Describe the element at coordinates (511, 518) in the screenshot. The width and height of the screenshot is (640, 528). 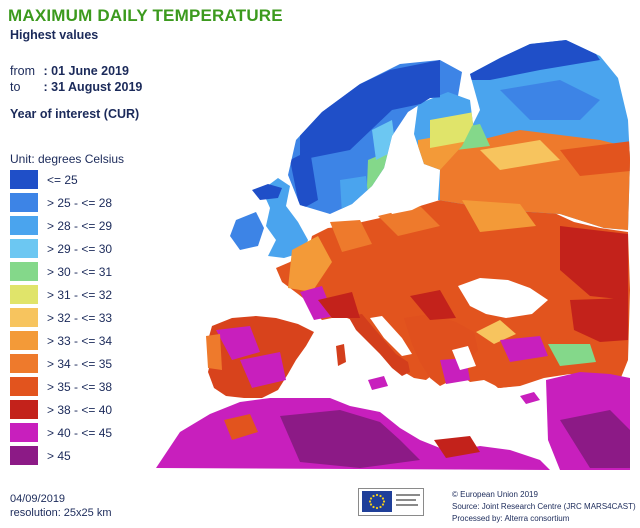
I see `footer-processed: Processed by: Alterra consortium` at that location.